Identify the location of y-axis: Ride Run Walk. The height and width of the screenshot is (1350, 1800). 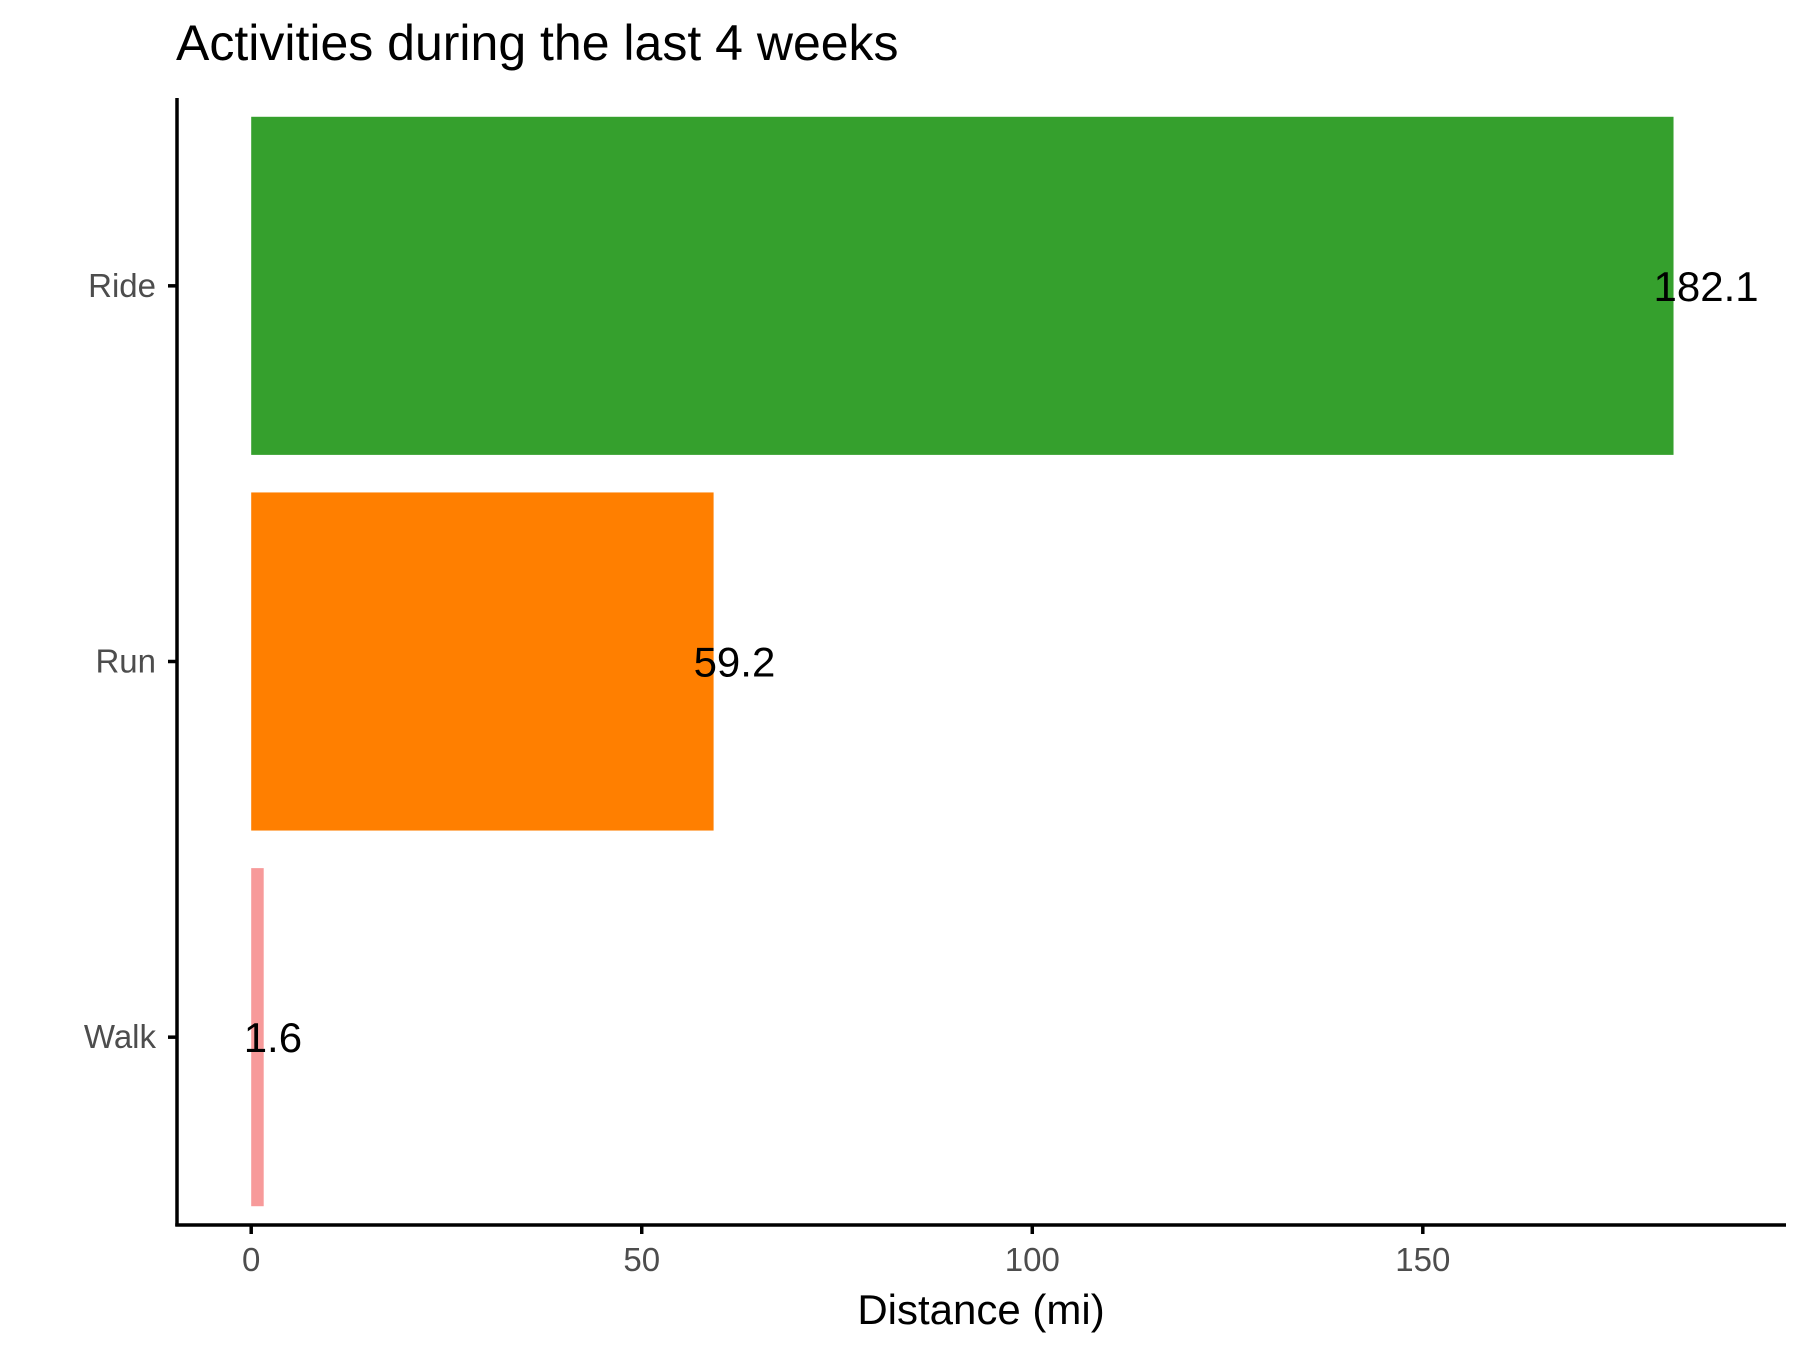
(131, 662).